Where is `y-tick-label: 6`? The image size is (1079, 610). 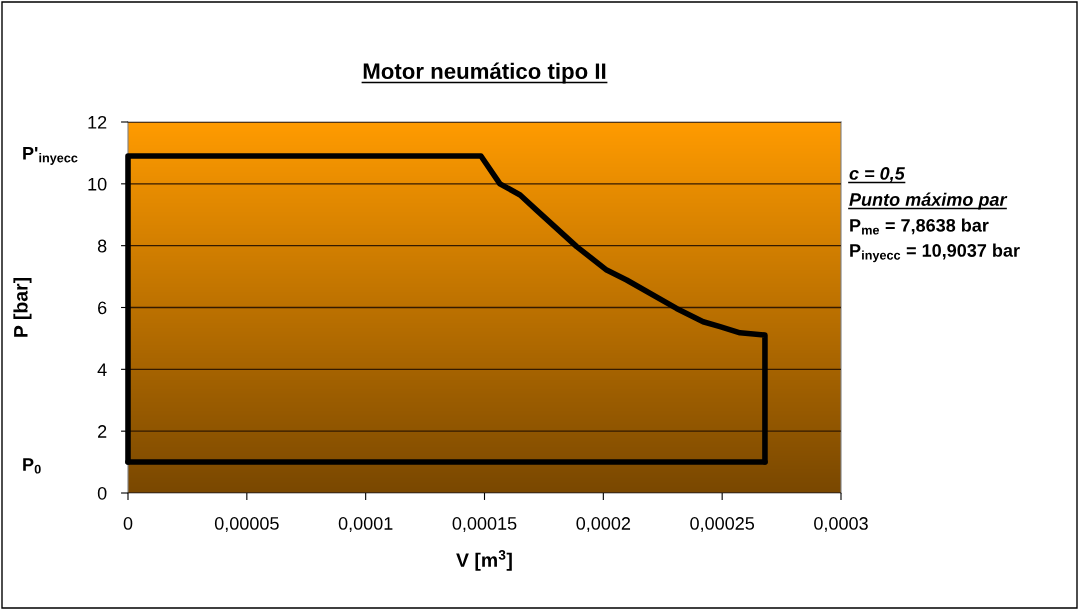 y-tick-label: 6 is located at coordinates (102, 308).